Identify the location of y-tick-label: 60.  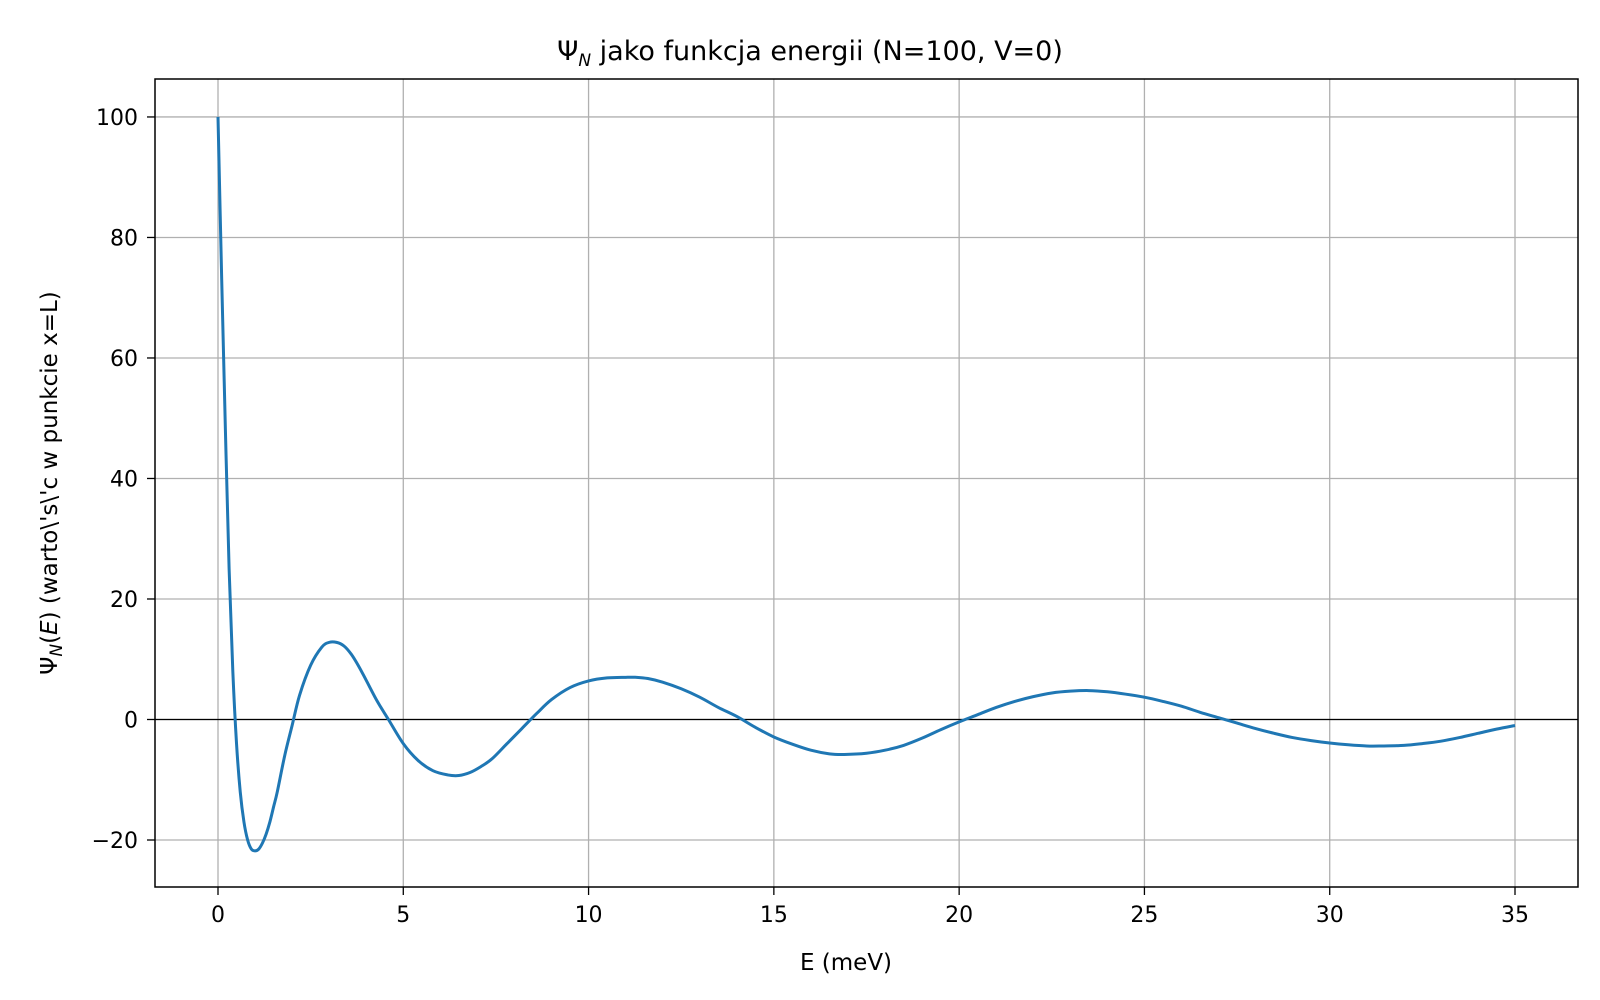
(124, 359).